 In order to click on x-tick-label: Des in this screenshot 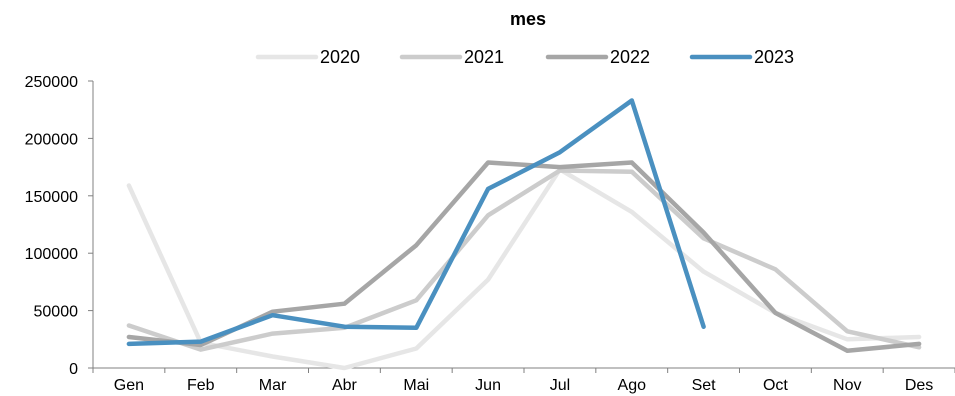, I will do `click(919, 385)`.